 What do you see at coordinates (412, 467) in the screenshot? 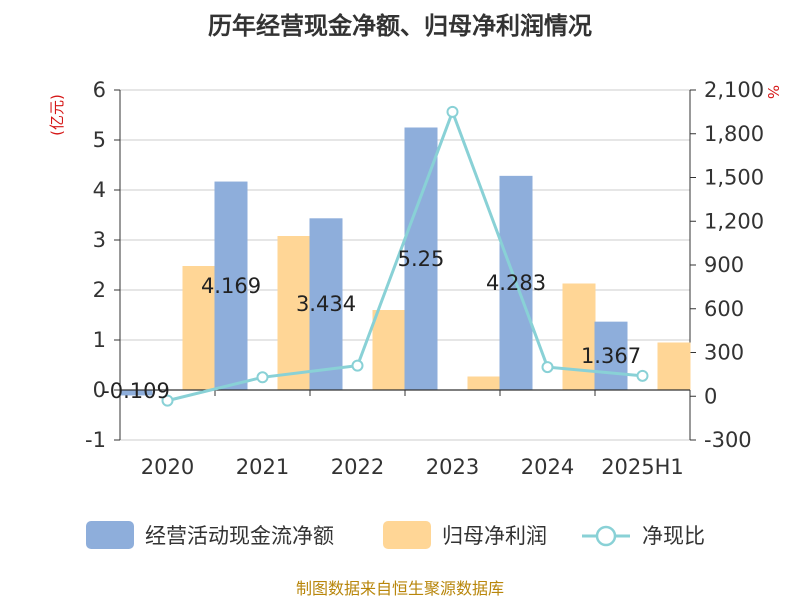
I see `x-axis-labels: 2020 2021 2022 2023 2024 2025H1` at bounding box center [412, 467].